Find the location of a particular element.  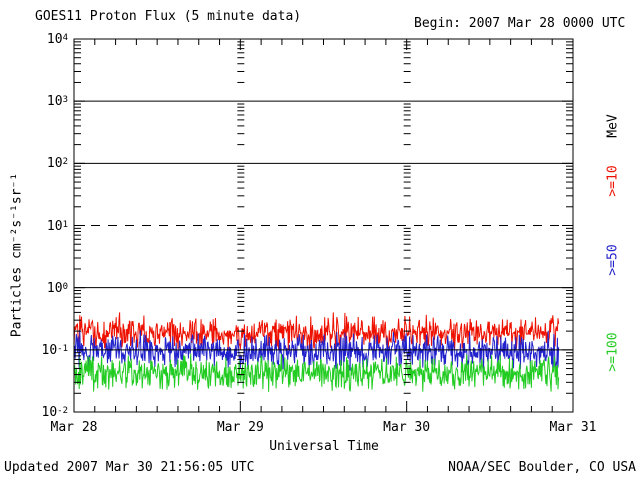

y-tick-label-1e2: 102 is located at coordinates (57, 164).